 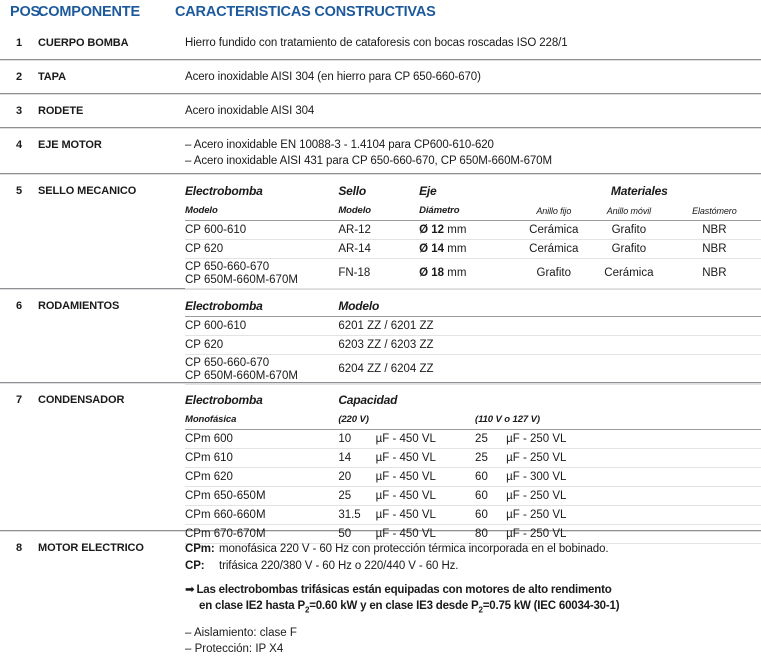 I want to click on row-content: Acero inoxidable AISI 304, so click(x=473, y=107).